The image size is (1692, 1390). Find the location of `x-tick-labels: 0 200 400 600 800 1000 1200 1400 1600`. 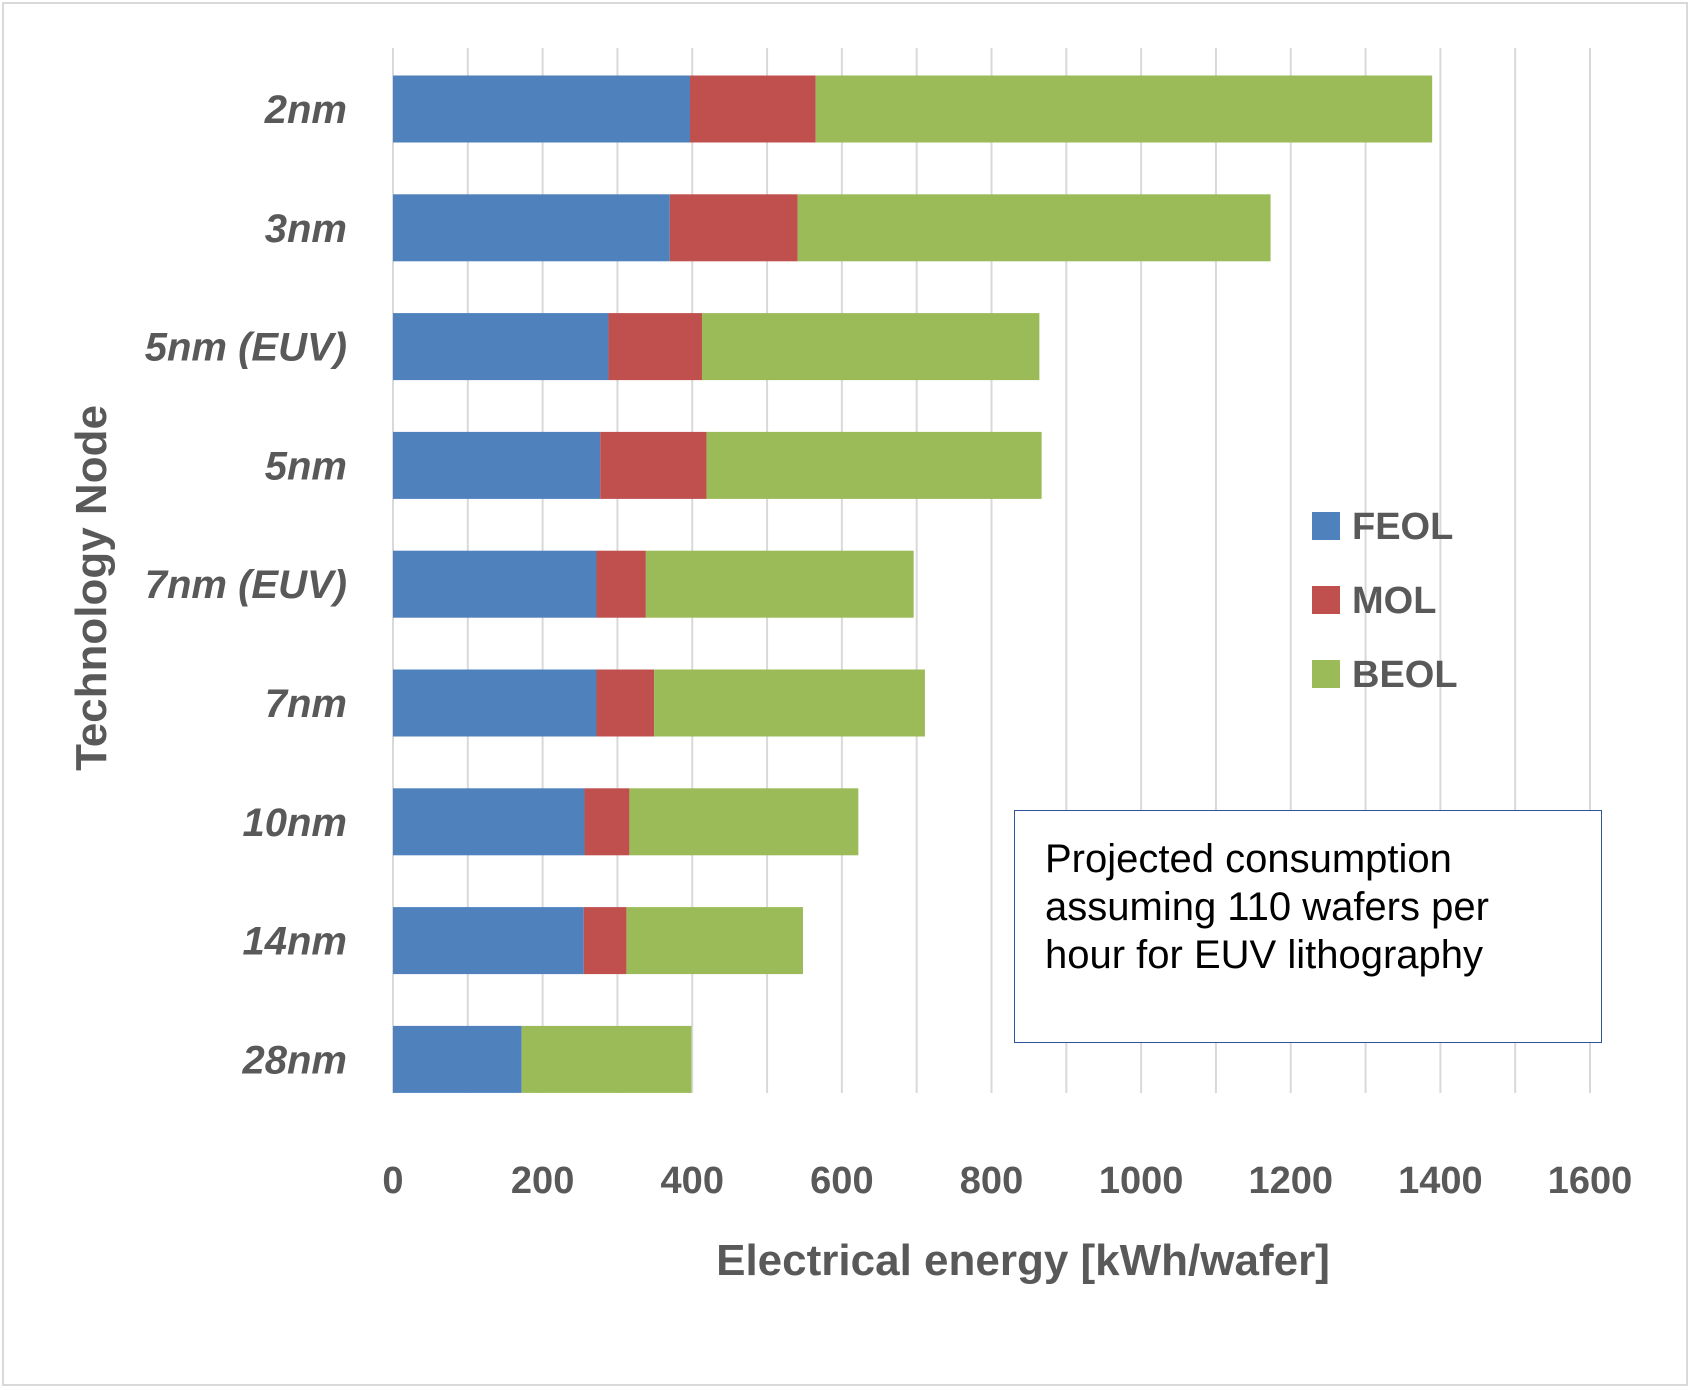

x-tick-labels: 0 200 400 600 800 1000 1200 1400 1600 is located at coordinates (1007, 1181).